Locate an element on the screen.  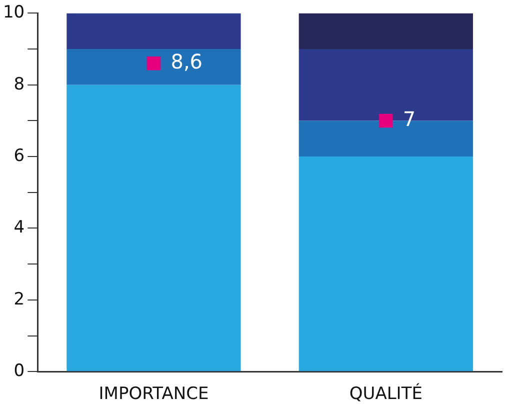
y-tick-label: 4 is located at coordinates (19, 228).